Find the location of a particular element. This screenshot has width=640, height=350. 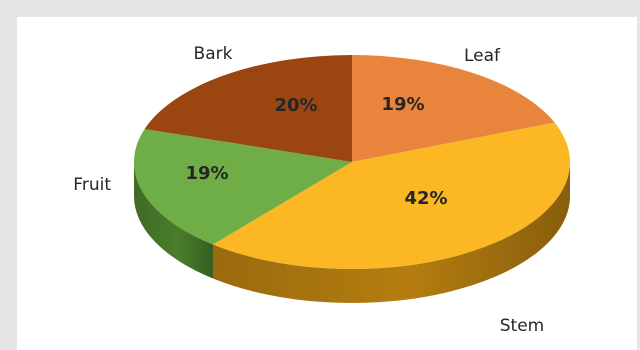

pie-slice-leaf is located at coordinates (453, 108).